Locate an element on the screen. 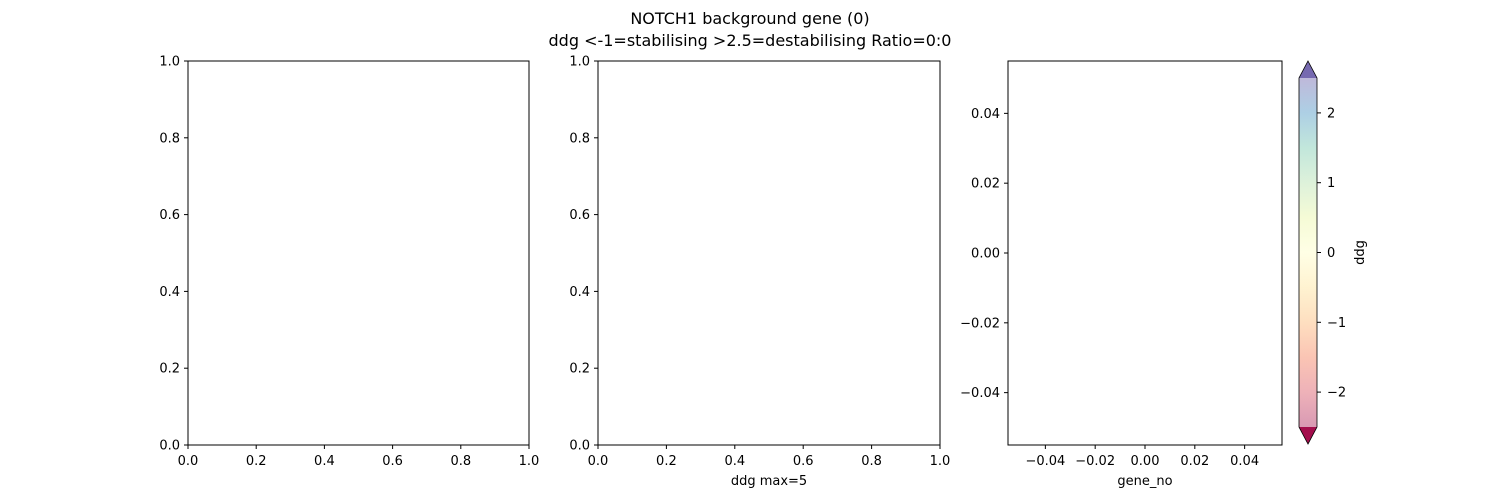 This screenshot has height=500, width=1500. chart-title-line1: NOTCH1 background gene (0) is located at coordinates (749, 18).